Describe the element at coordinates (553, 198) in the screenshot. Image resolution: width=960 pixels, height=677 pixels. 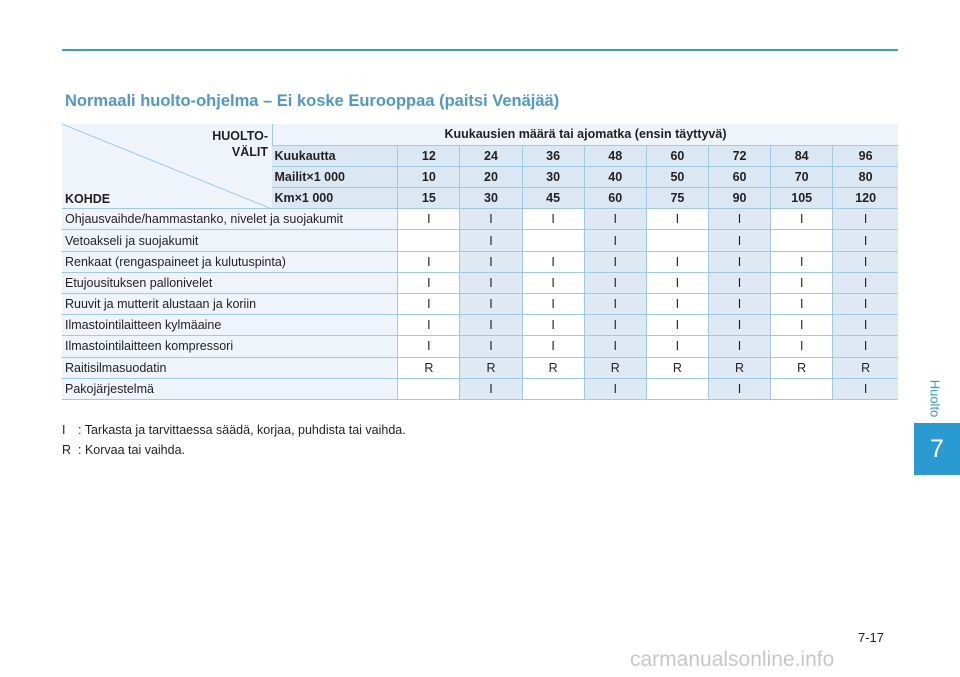
I see `interval-value: 45` at that location.